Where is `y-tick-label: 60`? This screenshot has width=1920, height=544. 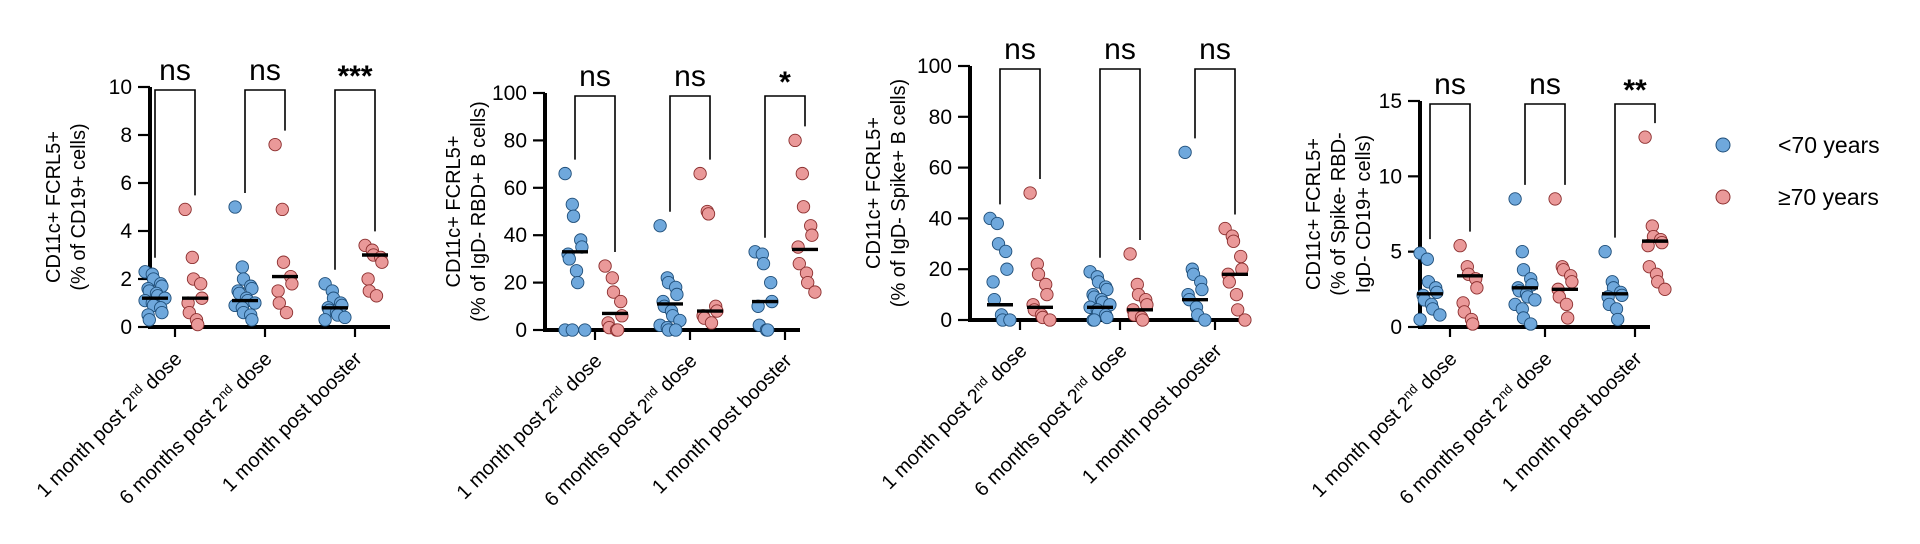
y-tick-label: 60 is located at coordinates (940, 168).